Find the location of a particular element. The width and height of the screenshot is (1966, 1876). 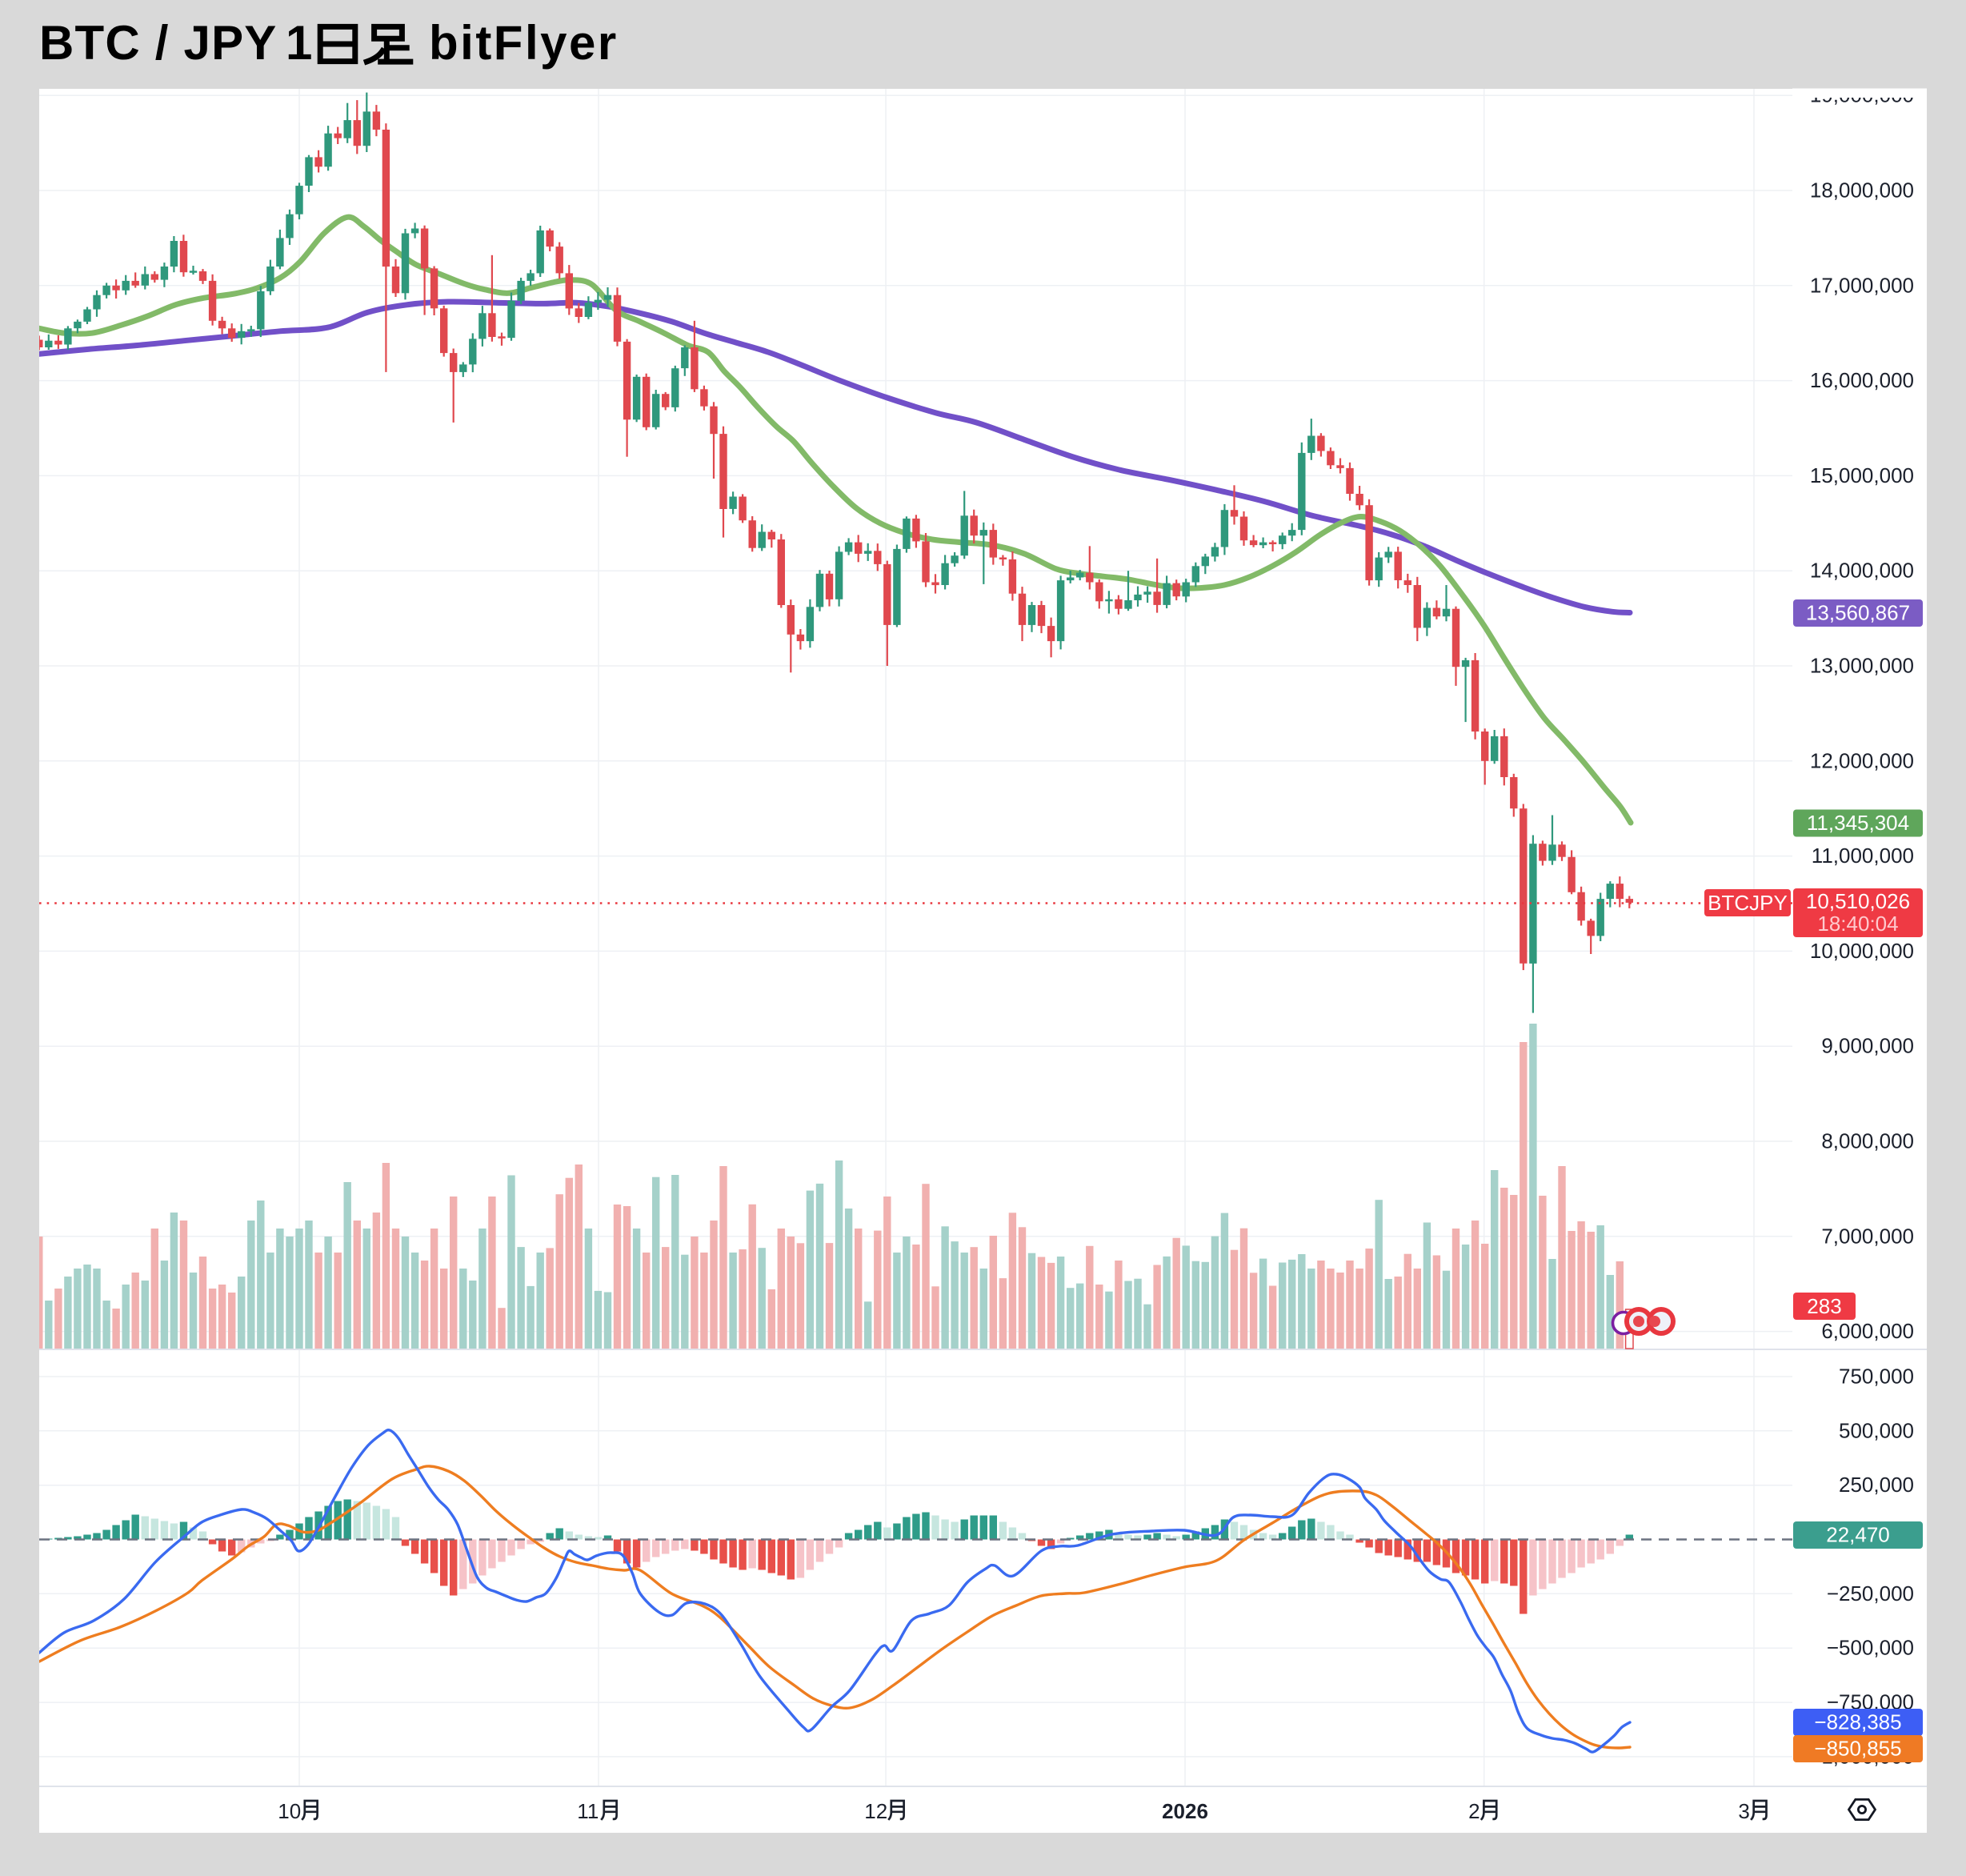

svg-text: 10 is located at coordinates (289, 1811).